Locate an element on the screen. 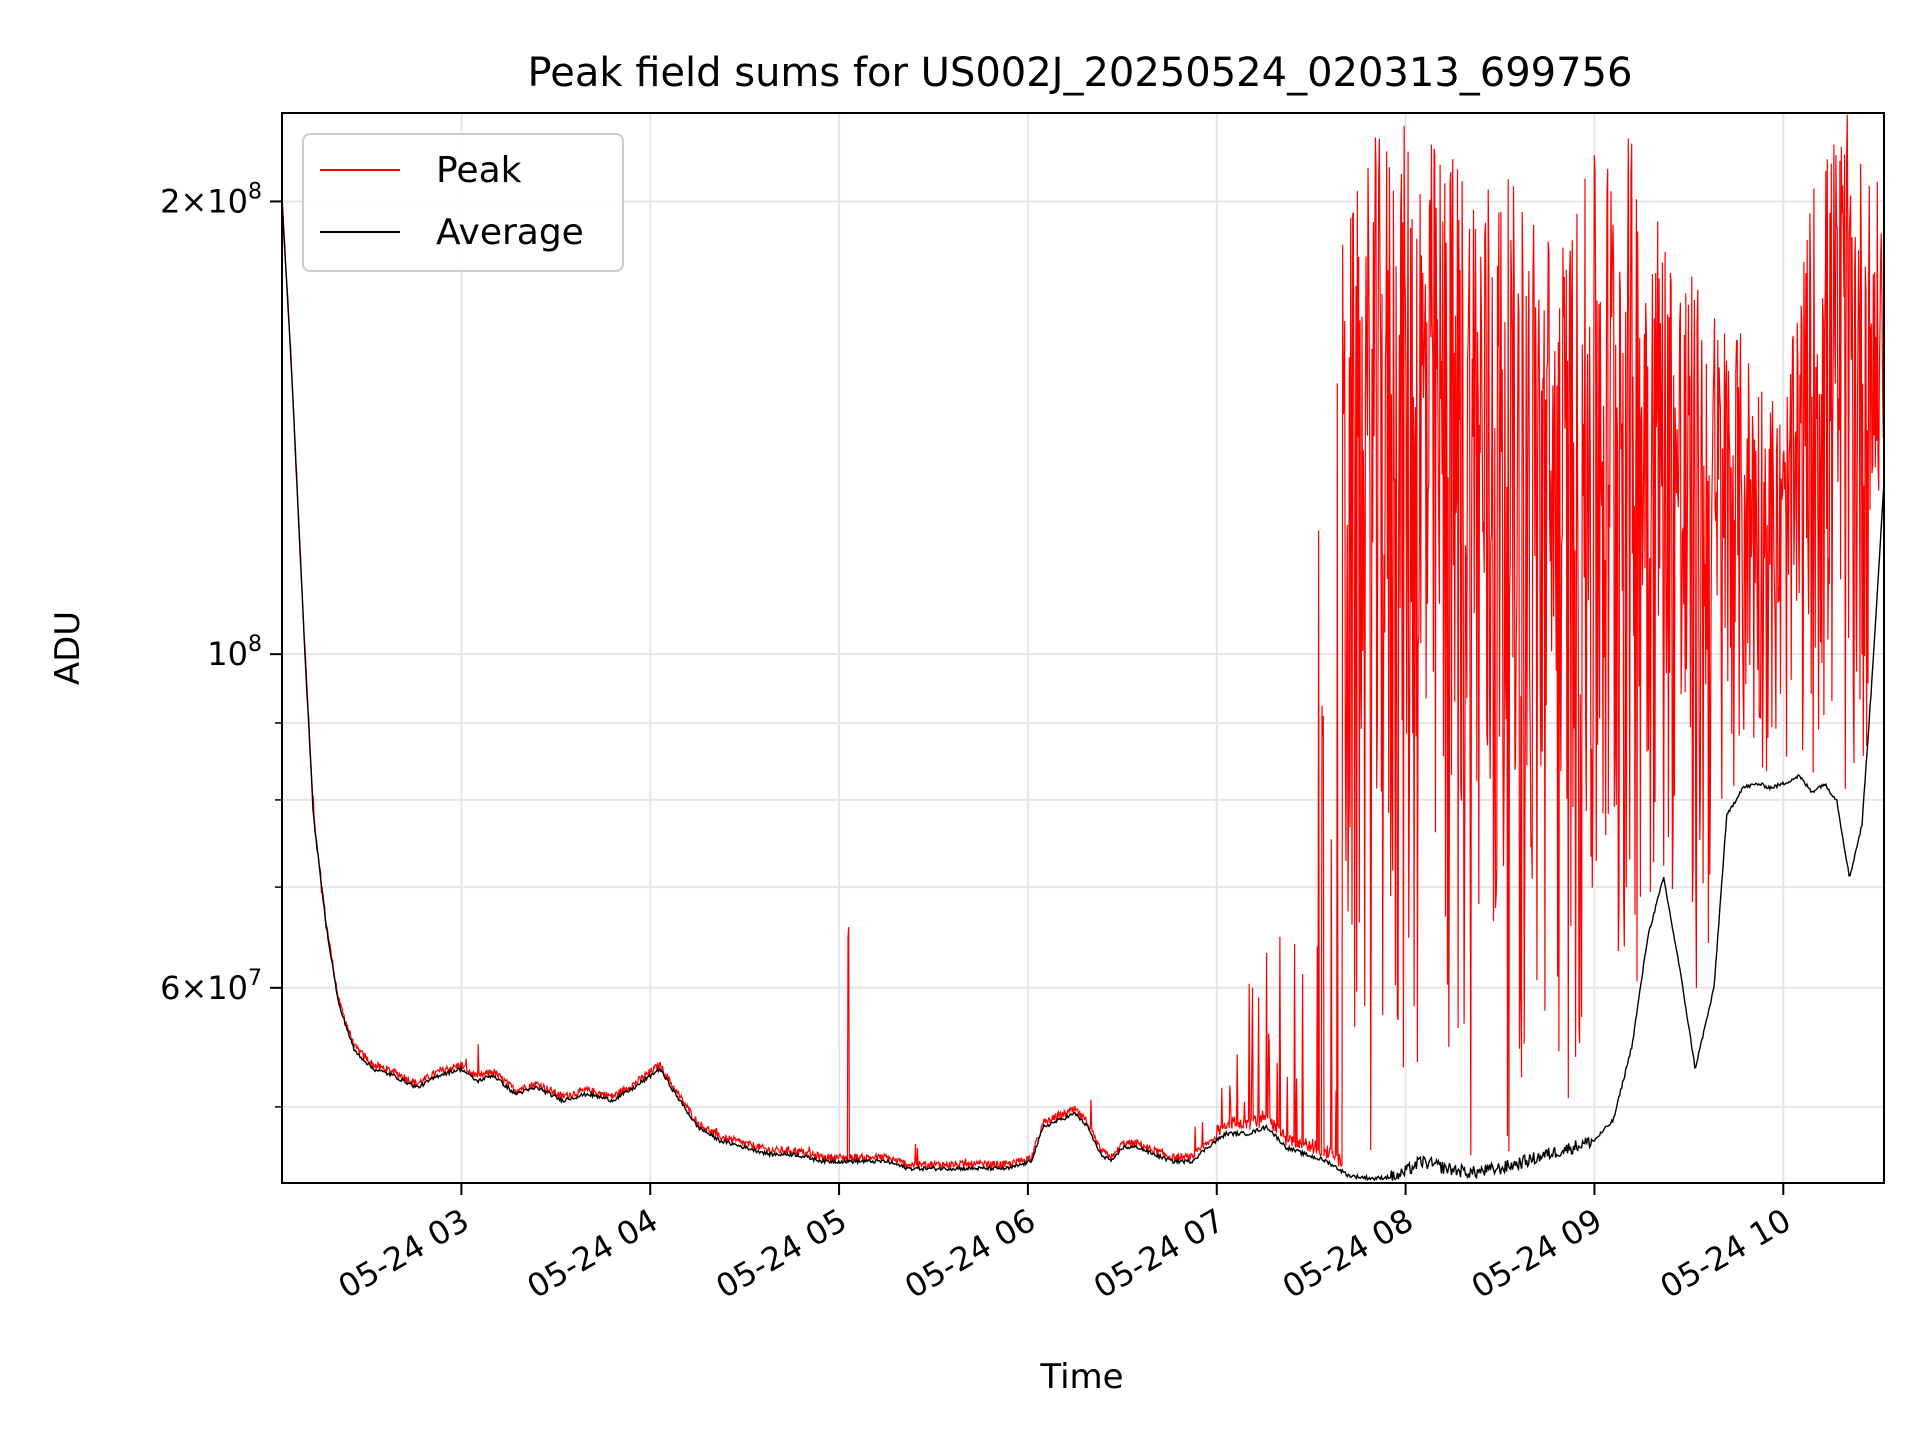 The width and height of the screenshot is (1920, 1440). y-tick-label: 6×107 is located at coordinates (211, 986).